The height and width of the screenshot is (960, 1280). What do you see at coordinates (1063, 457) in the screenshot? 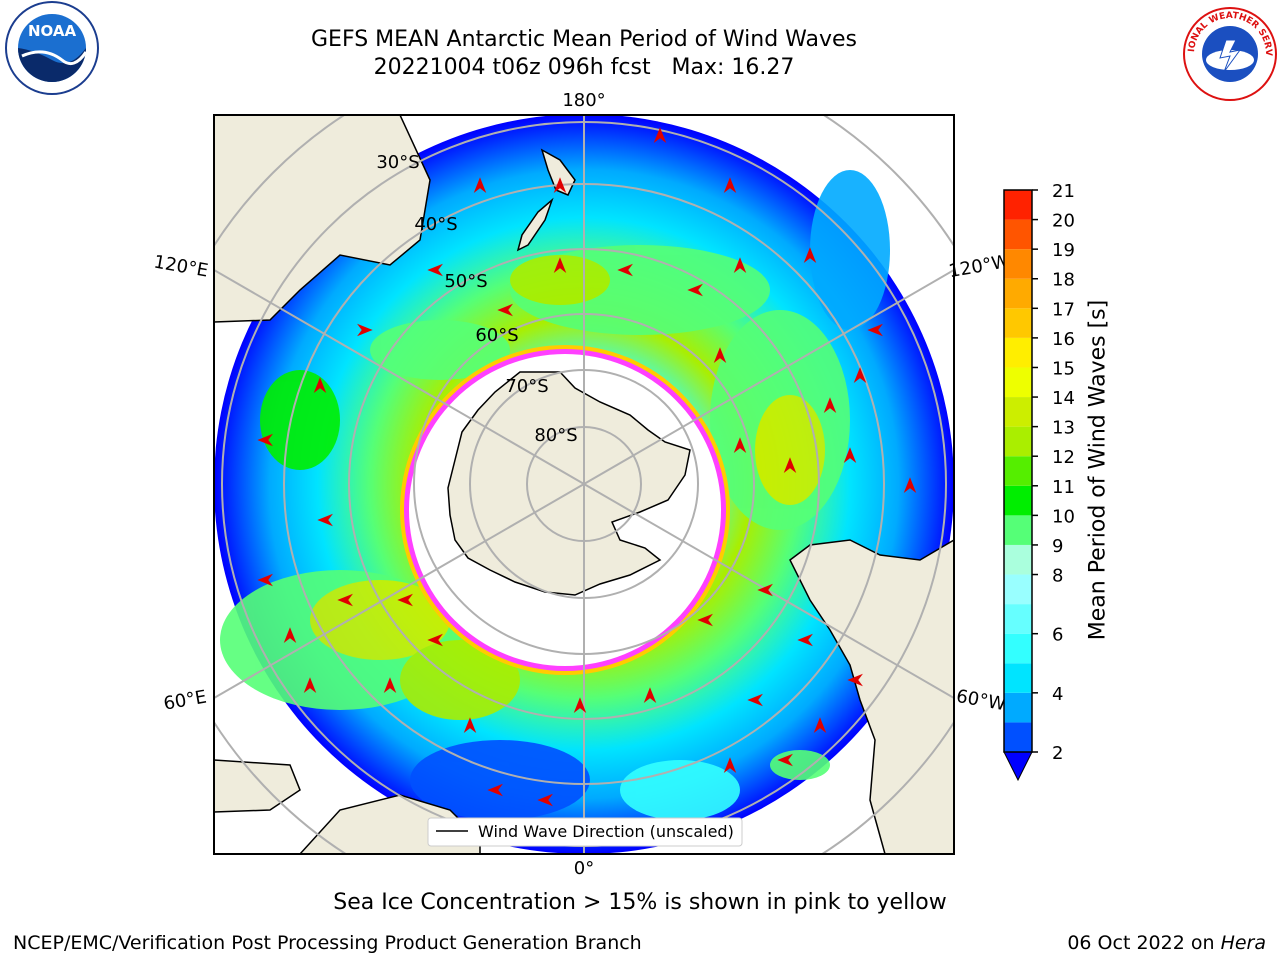
I see `colorbar-tick-label: 12` at bounding box center [1063, 457].